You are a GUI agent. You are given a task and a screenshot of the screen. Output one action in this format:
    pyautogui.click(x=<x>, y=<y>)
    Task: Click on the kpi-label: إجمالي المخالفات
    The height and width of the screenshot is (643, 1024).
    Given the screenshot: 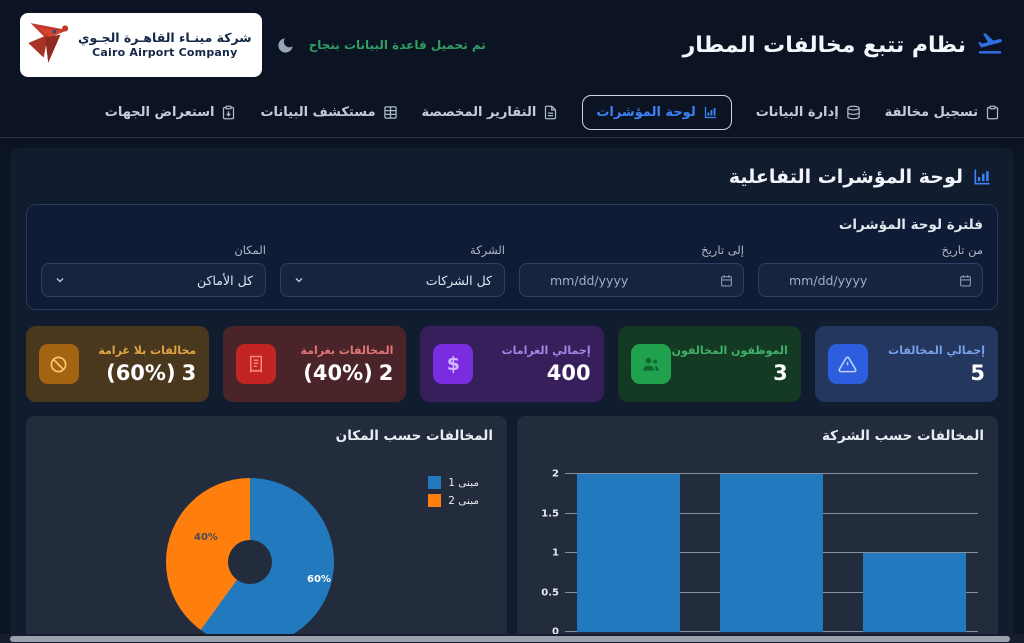 What is the action you would take?
    pyautogui.click(x=936, y=350)
    